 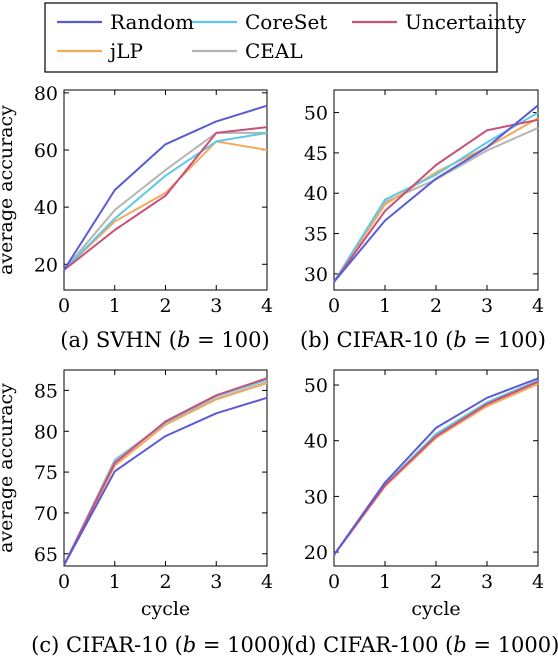 What do you see at coordinates (46, 514) in the screenshot?
I see `y-tick-label: 70` at bounding box center [46, 514].